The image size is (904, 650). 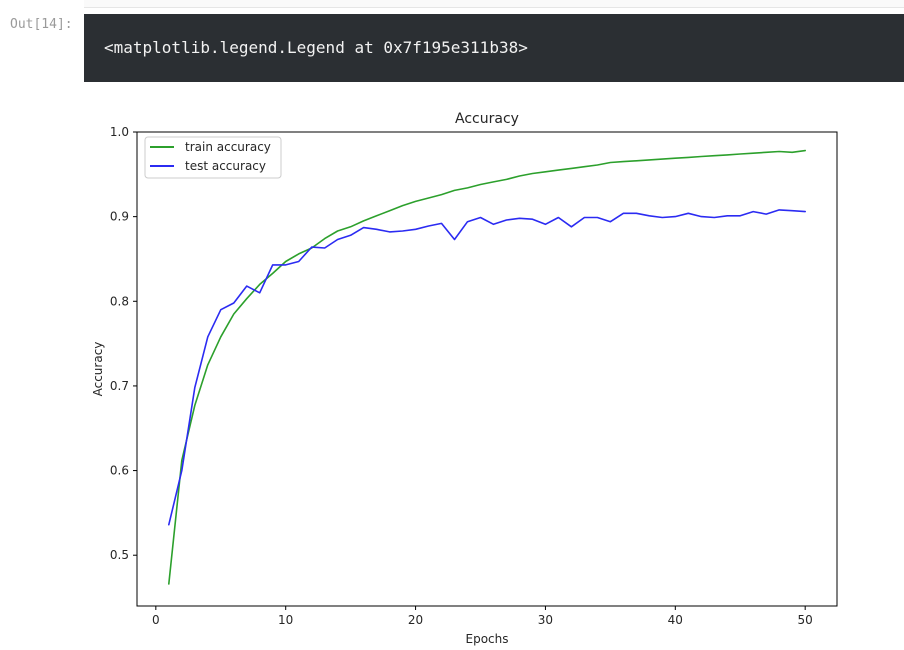 What do you see at coordinates (119, 301) in the screenshot?
I see `y-tick-label: 0.8` at bounding box center [119, 301].